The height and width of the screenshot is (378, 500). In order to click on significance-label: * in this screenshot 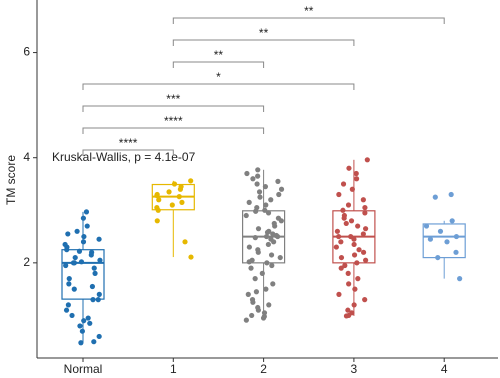, I will do `click(218, 77)`.